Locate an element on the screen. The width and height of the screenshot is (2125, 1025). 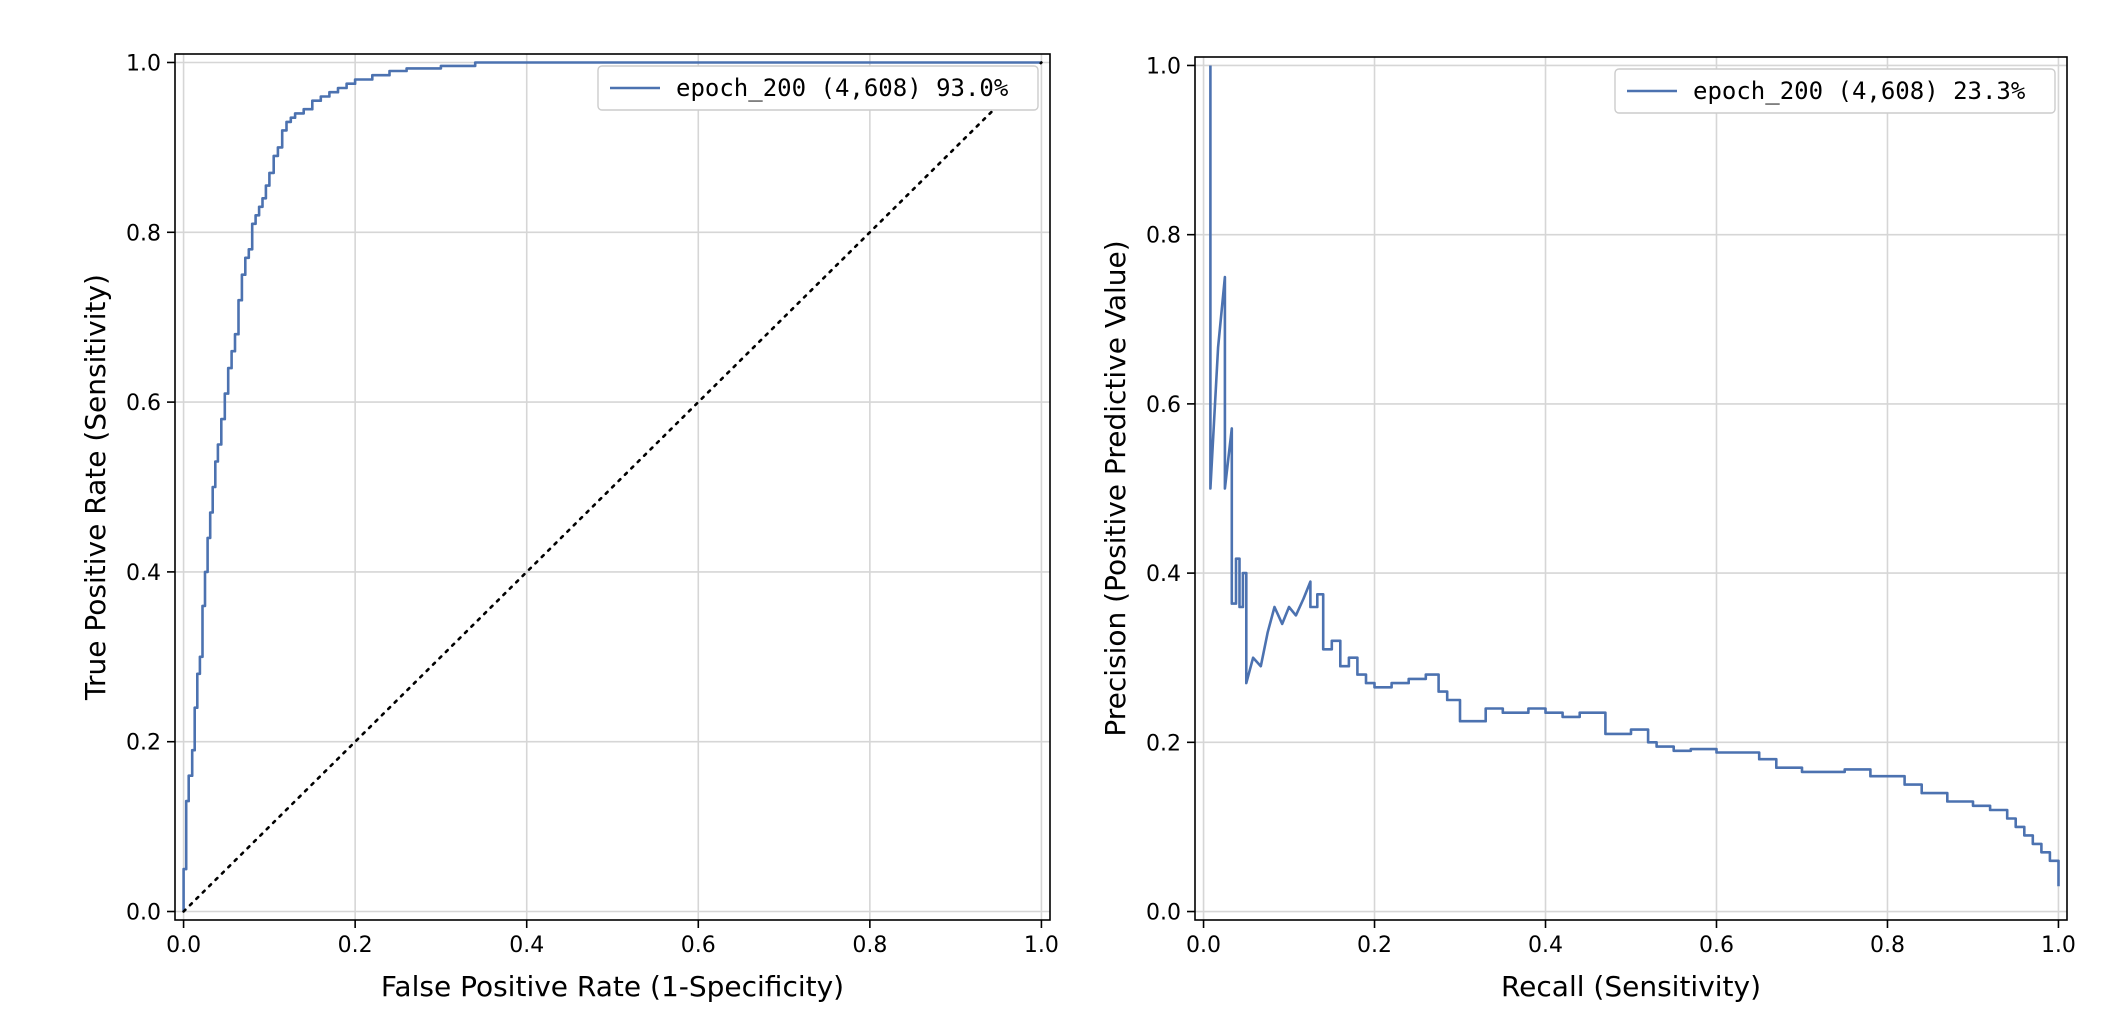
legend-label: epoch_200 (4,608) 23.3% is located at coordinates (1859, 91).